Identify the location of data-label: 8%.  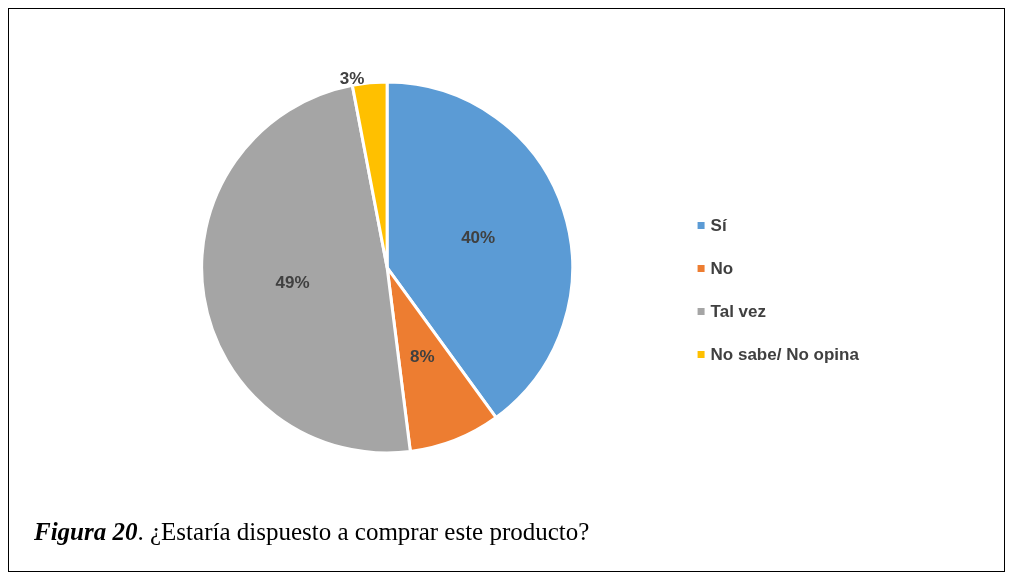
(422, 357).